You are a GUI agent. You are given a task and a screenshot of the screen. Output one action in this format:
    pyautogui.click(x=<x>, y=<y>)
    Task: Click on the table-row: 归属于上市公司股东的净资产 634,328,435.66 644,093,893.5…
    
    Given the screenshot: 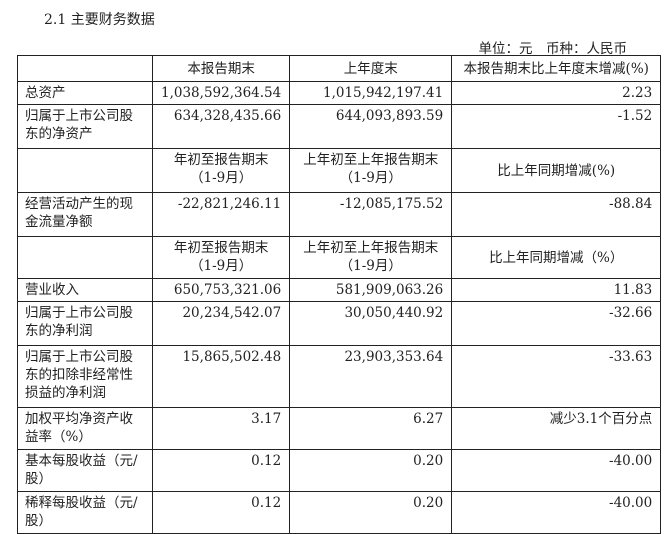 What is the action you would take?
    pyautogui.click(x=339, y=126)
    